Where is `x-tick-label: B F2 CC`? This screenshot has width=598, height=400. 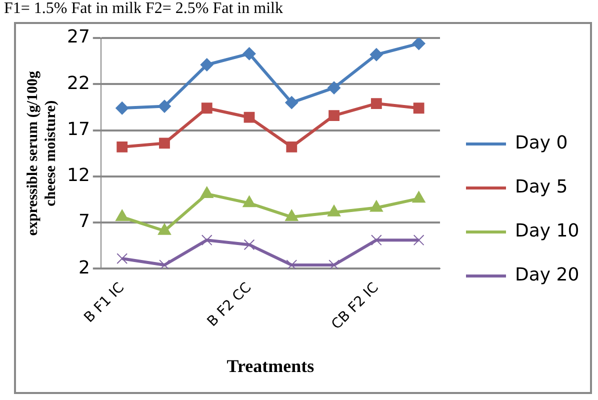 x-tick-label: B F2 CC is located at coordinates (229, 305).